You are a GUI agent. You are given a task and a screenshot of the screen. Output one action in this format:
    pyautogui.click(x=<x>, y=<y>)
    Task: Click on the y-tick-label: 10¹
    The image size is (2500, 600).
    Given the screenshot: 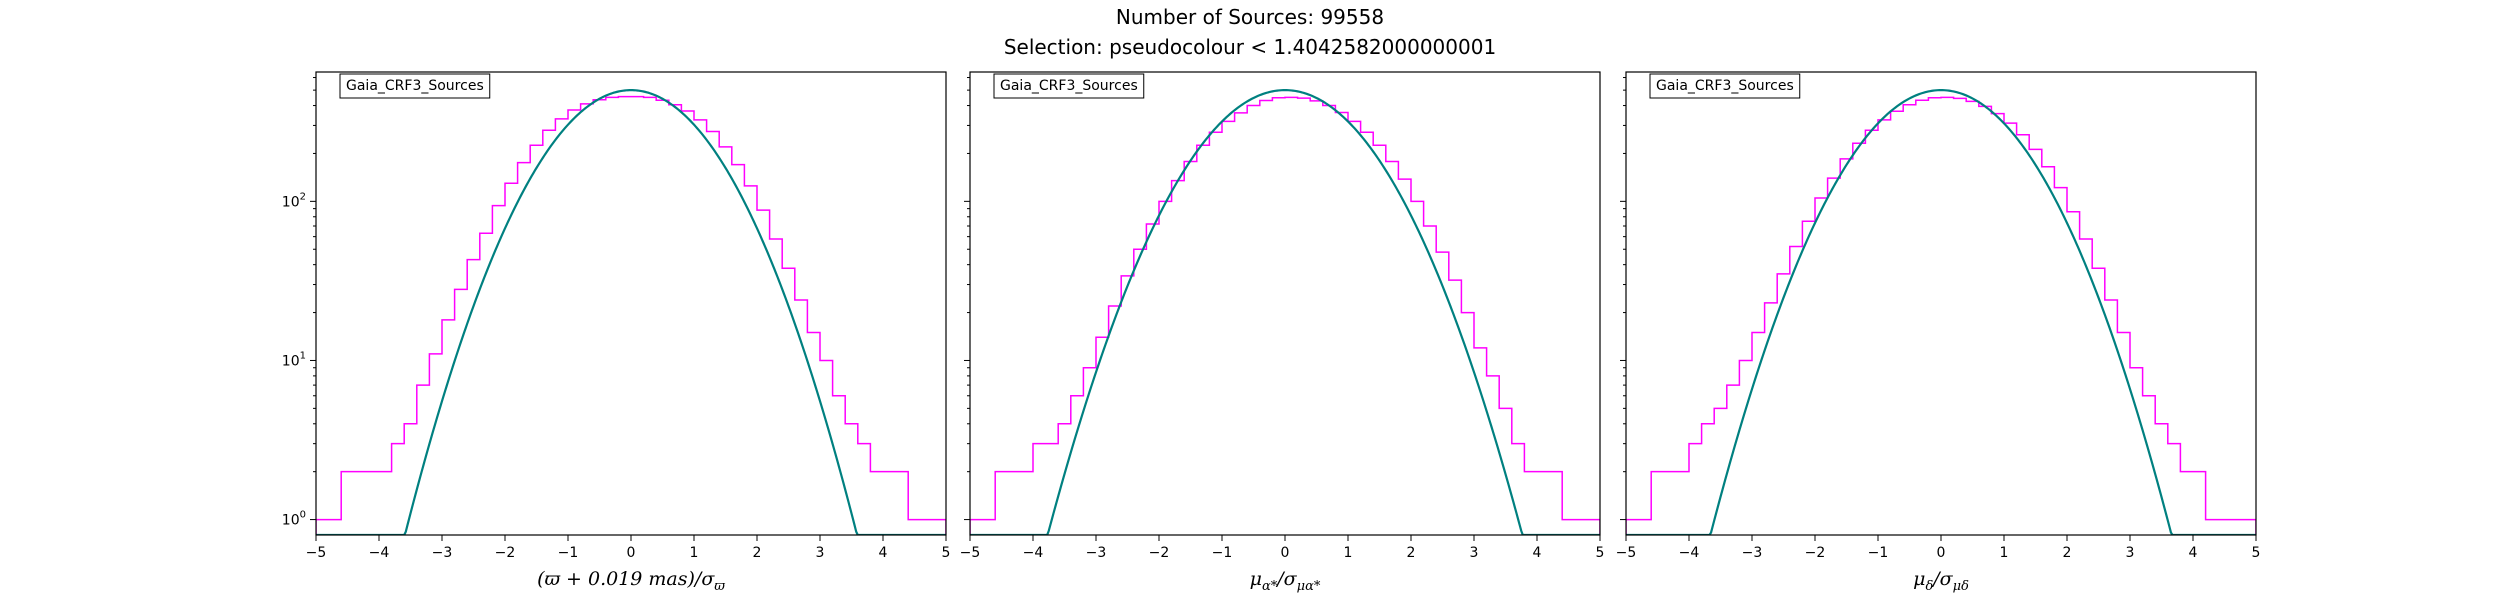 What is the action you would take?
    pyautogui.click(x=294, y=359)
    